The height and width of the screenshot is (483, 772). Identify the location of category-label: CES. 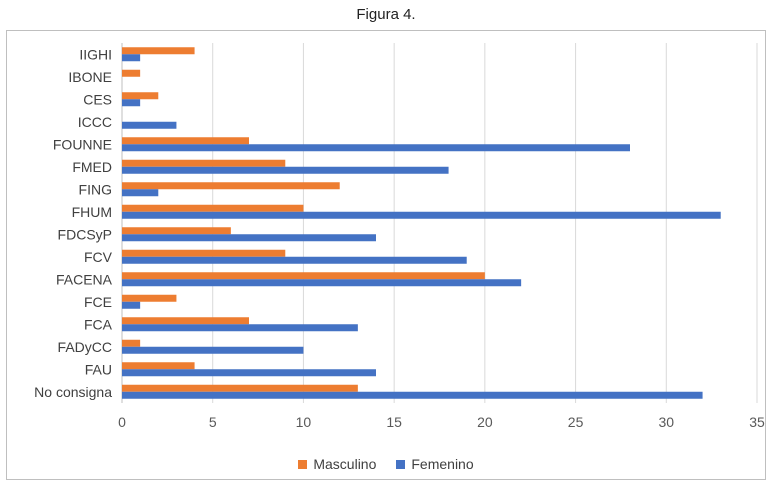
(97, 99).